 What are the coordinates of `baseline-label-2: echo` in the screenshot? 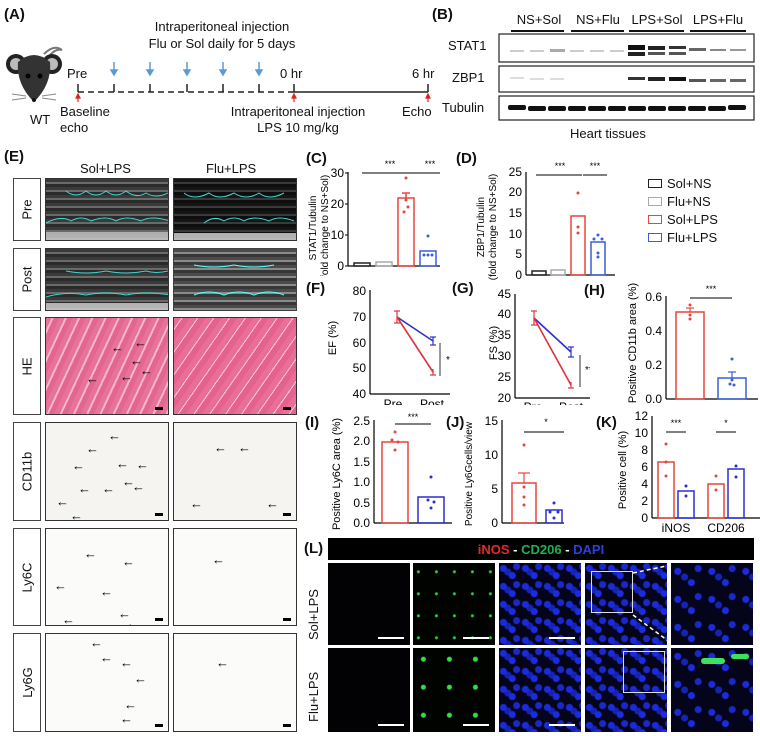 It's located at (74, 127).